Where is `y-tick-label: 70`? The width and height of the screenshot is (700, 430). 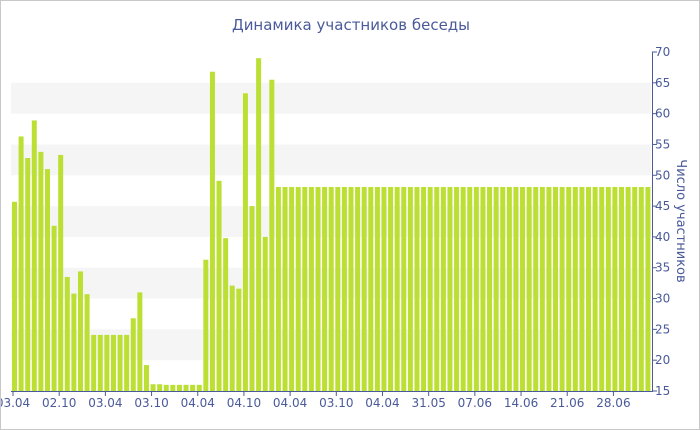 y-tick-label: 70 is located at coordinates (662, 52).